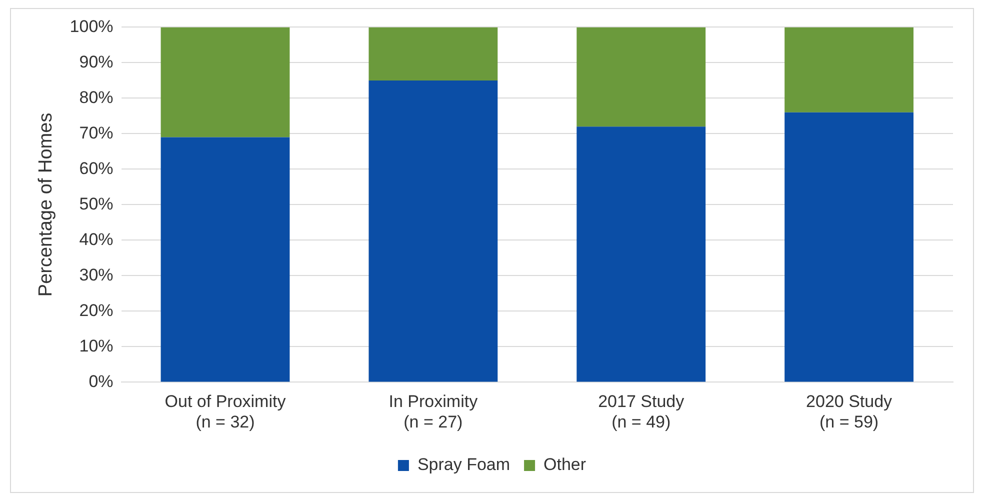  Describe the element at coordinates (433, 412) in the screenshot. I see `x-tick-label: In Proximity (n = 27)` at that location.